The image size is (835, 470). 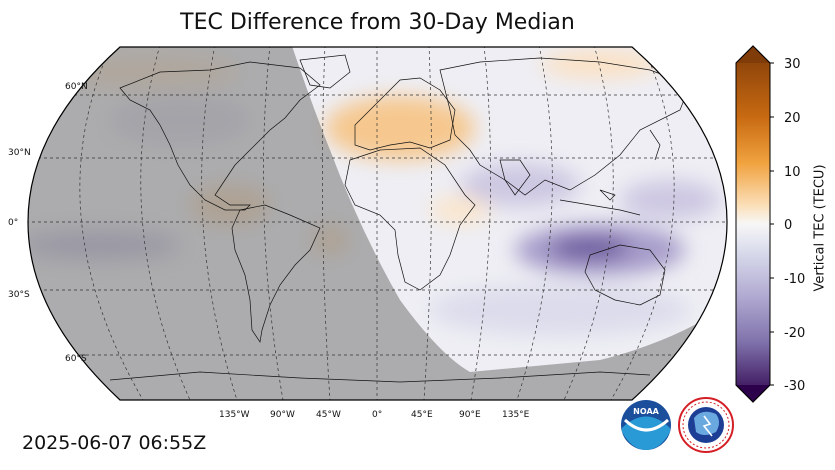 I want to click on lon-label-135e: 135°E, so click(x=516, y=415).